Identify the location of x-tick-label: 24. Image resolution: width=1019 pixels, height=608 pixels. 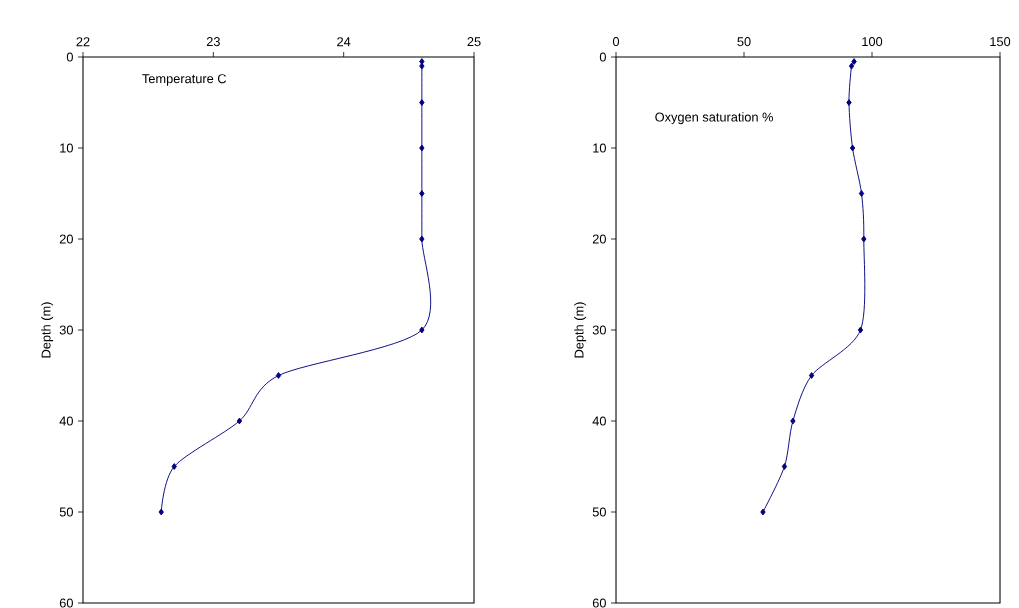
(344, 42).